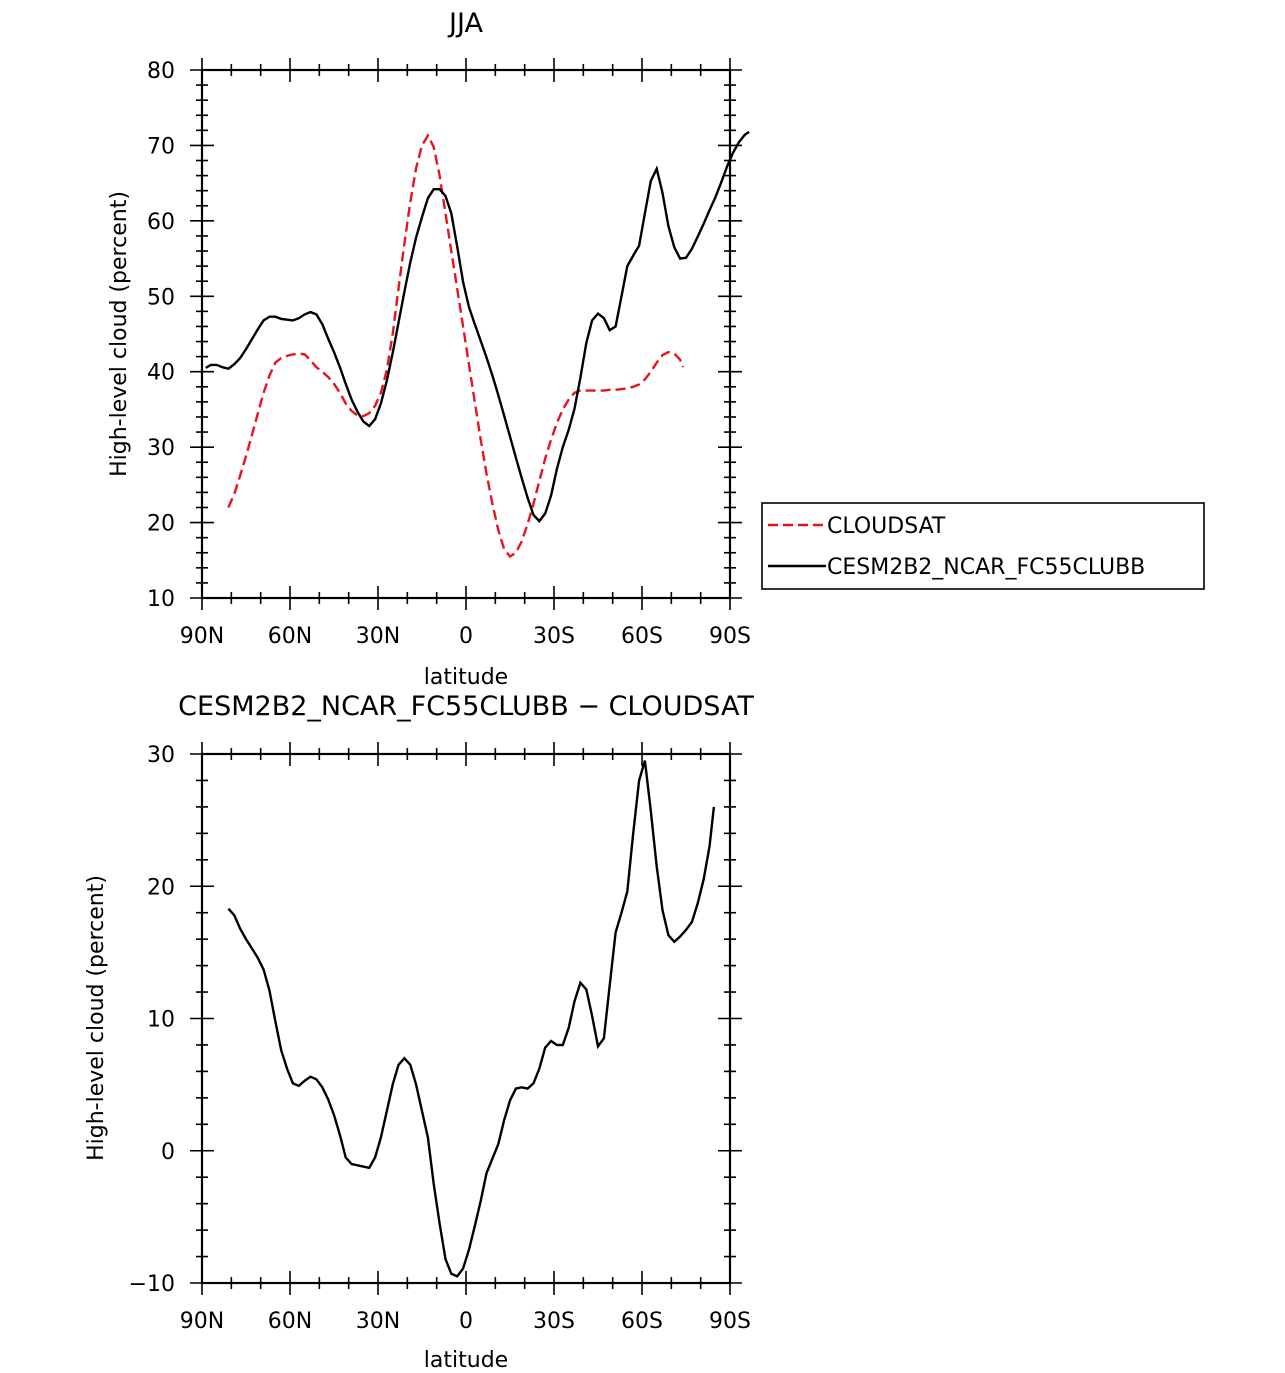 The image size is (1285, 1373). I want to click on legend-label-cesm2b2: CESM2B2_NCAR_FC55CLUBB, so click(986, 567).